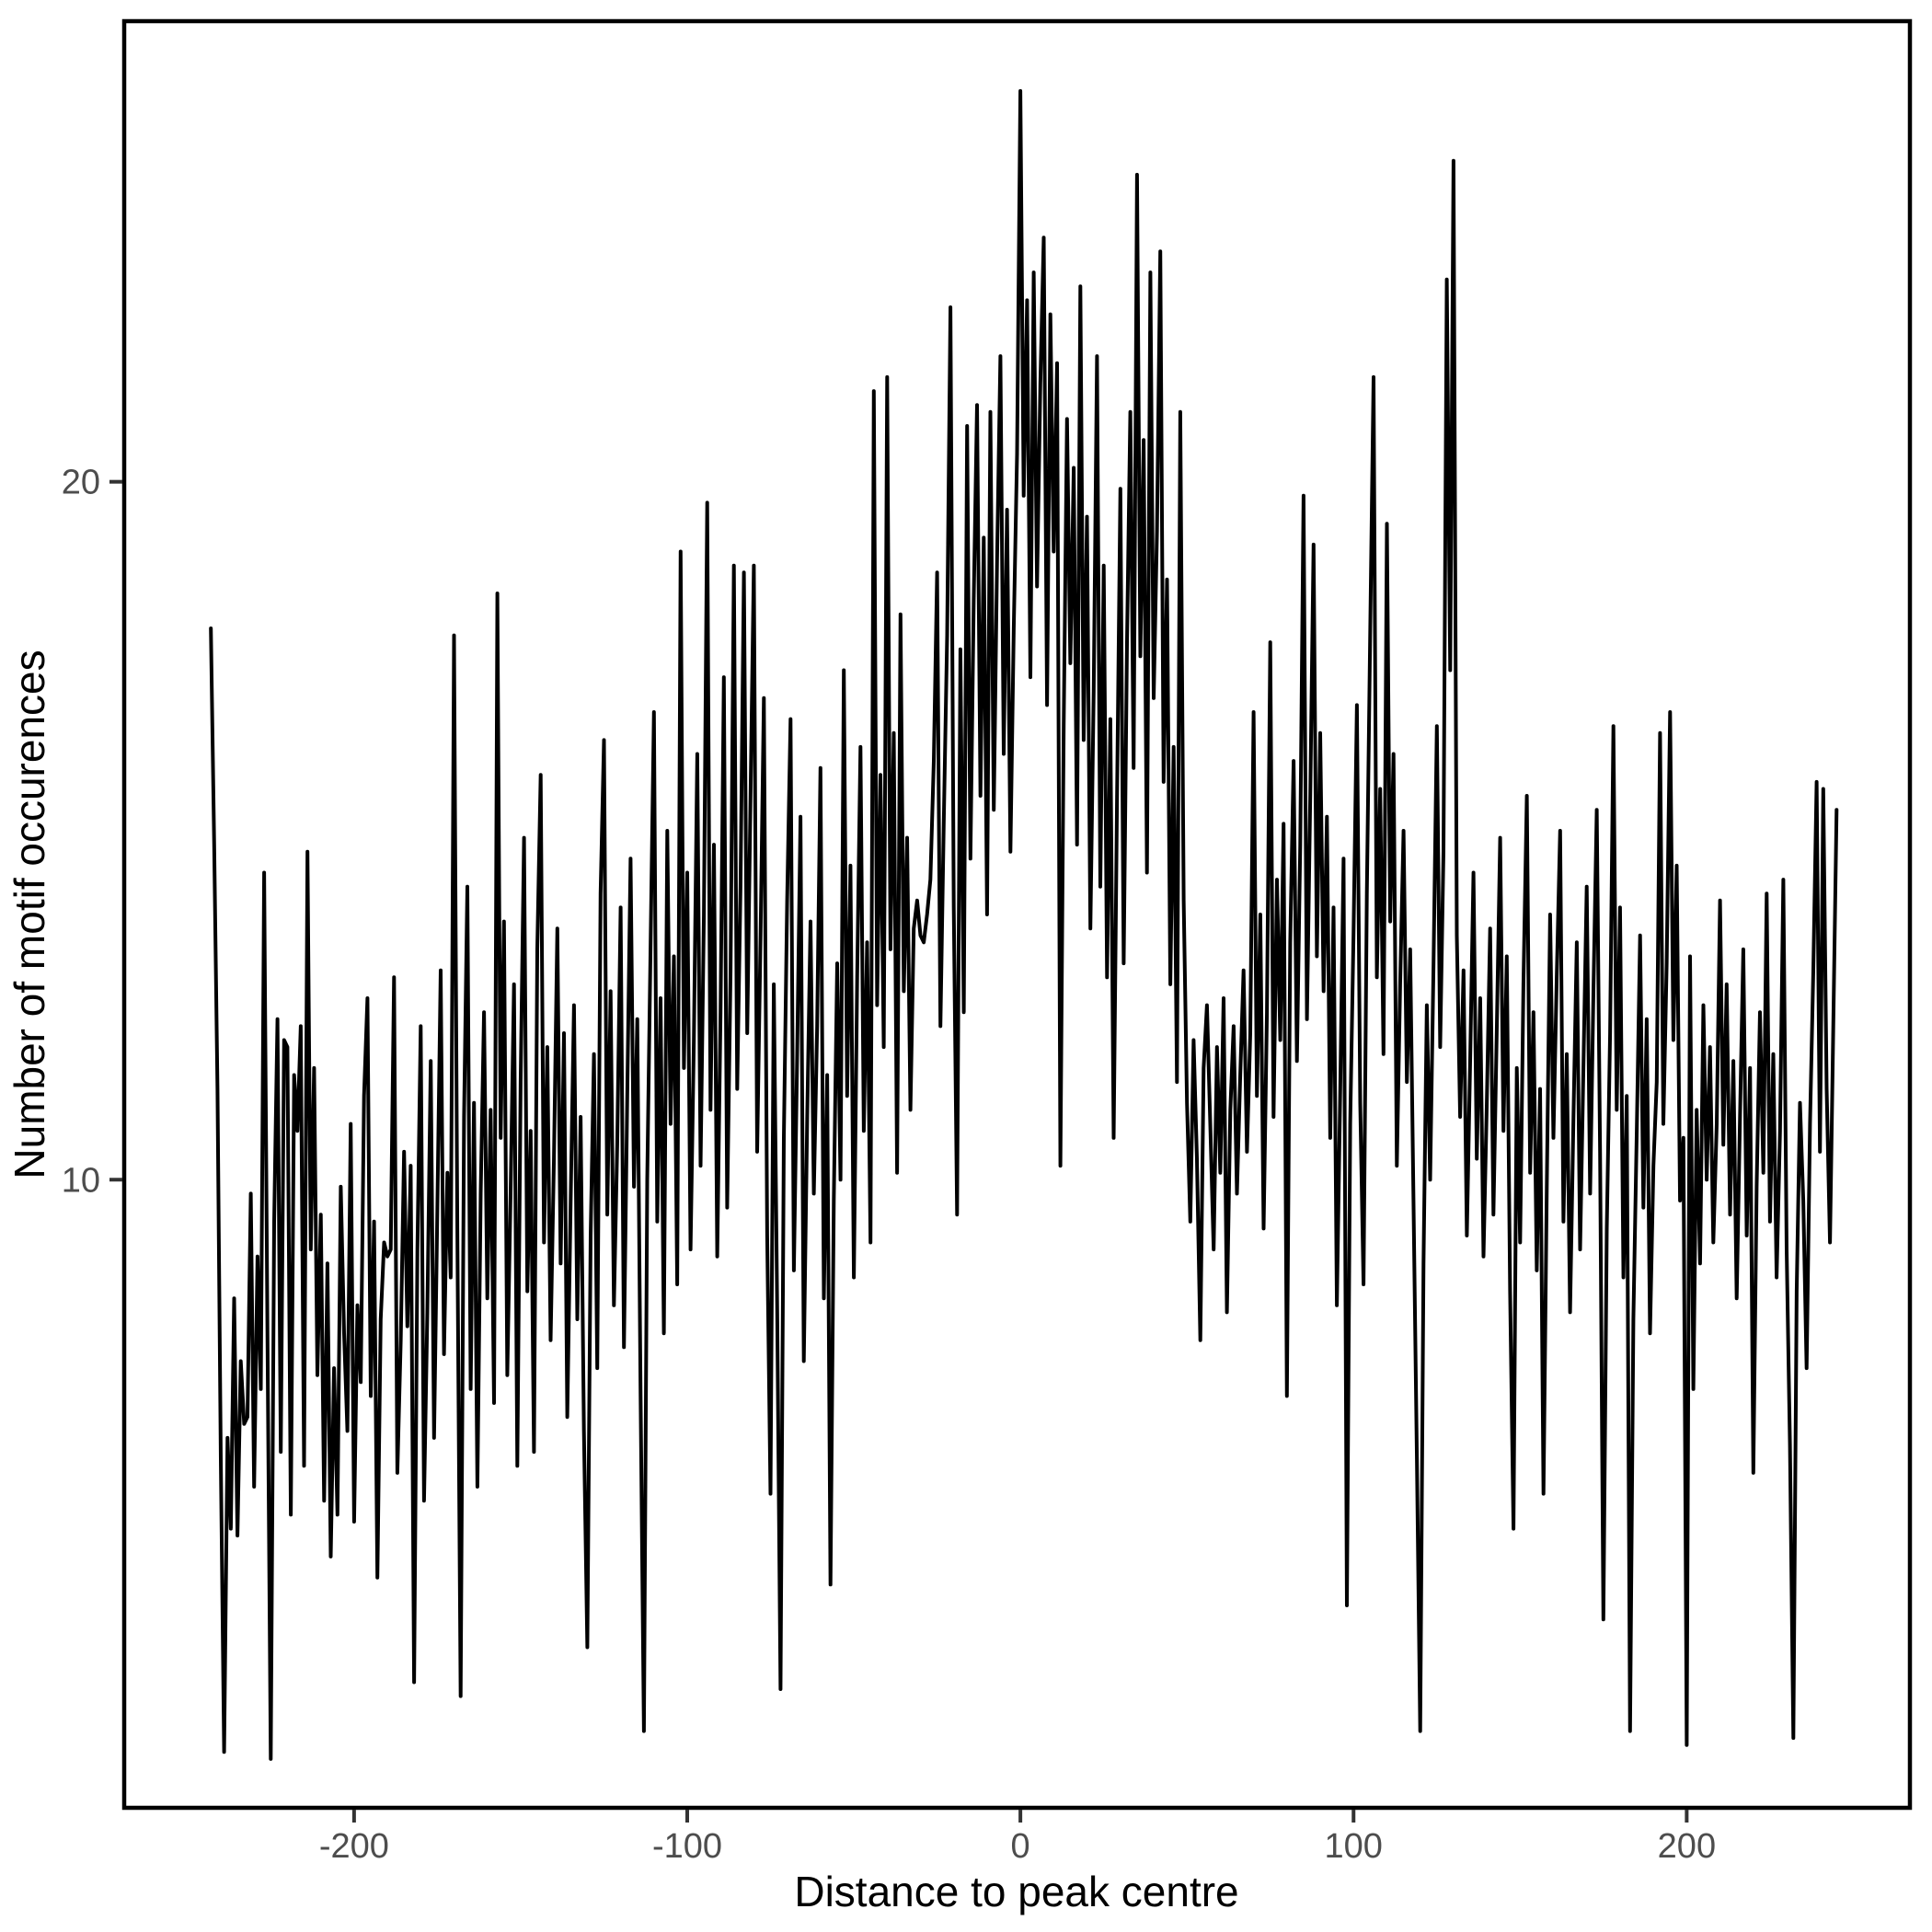  I want to click on y-tick-label: 20, so click(81, 483).